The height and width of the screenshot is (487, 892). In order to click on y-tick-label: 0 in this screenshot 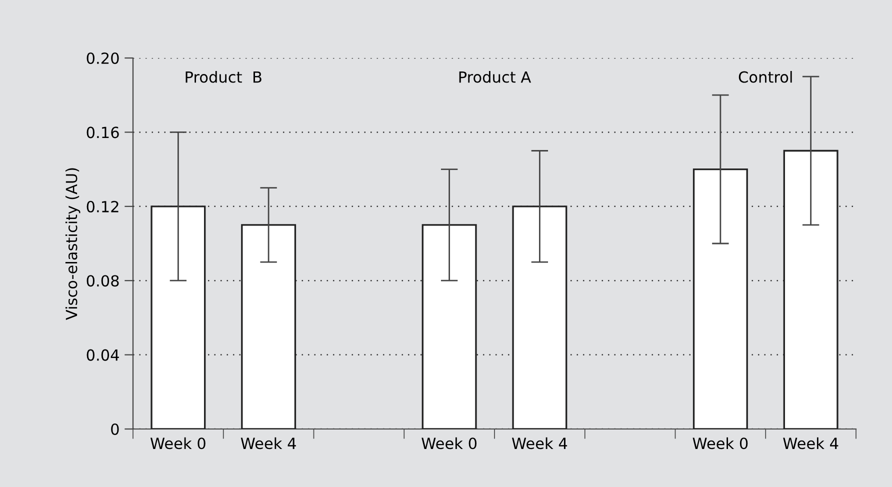, I will do `click(115, 429)`.